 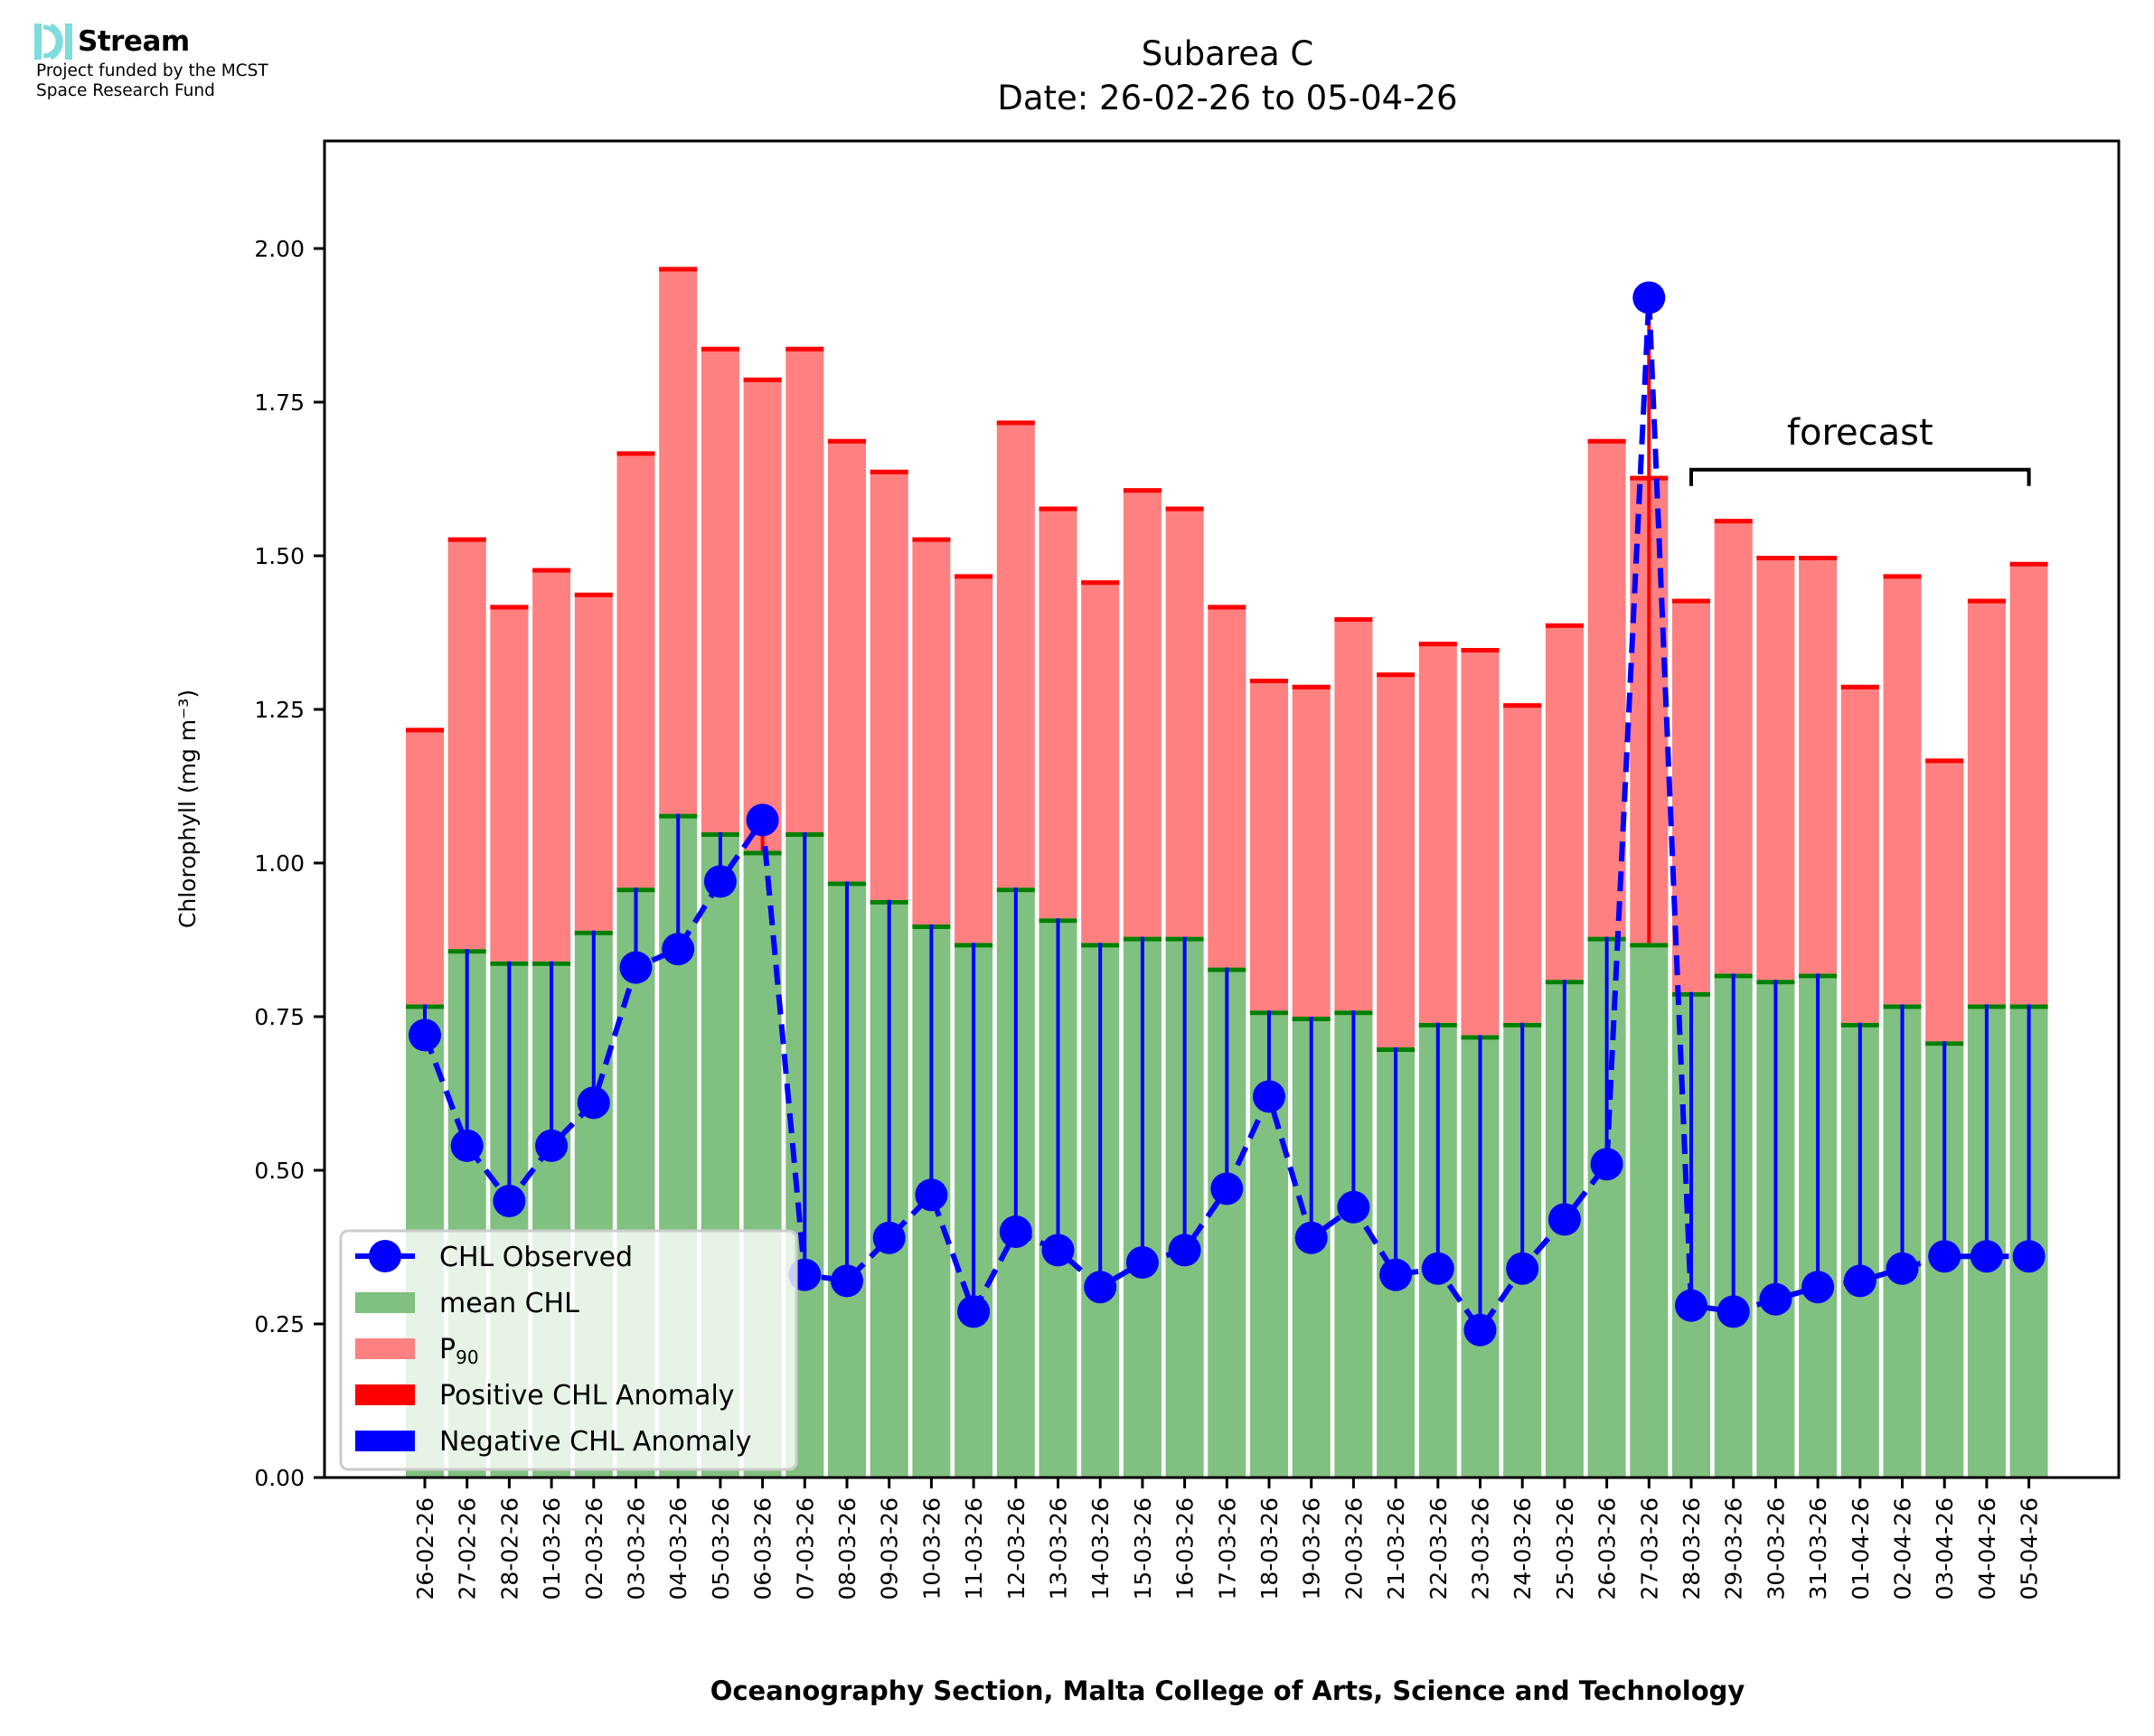 What do you see at coordinates (678, 1548) in the screenshot?
I see `x-tick-label: 04-03-26` at bounding box center [678, 1548].